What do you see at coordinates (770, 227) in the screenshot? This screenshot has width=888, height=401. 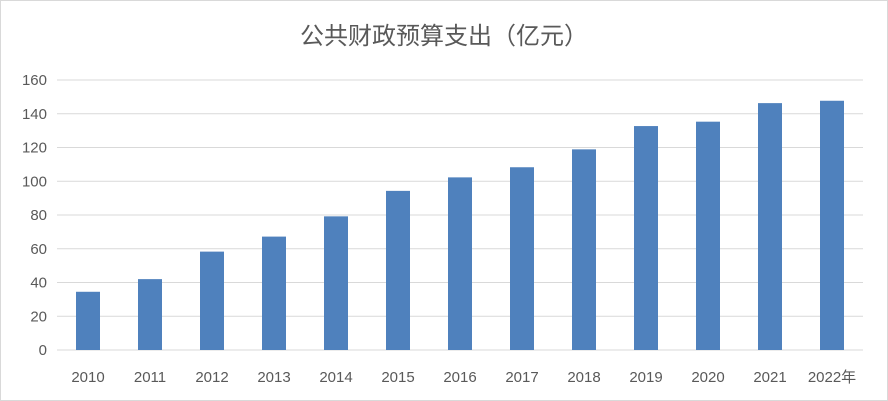 I see `bar-2021` at bounding box center [770, 227].